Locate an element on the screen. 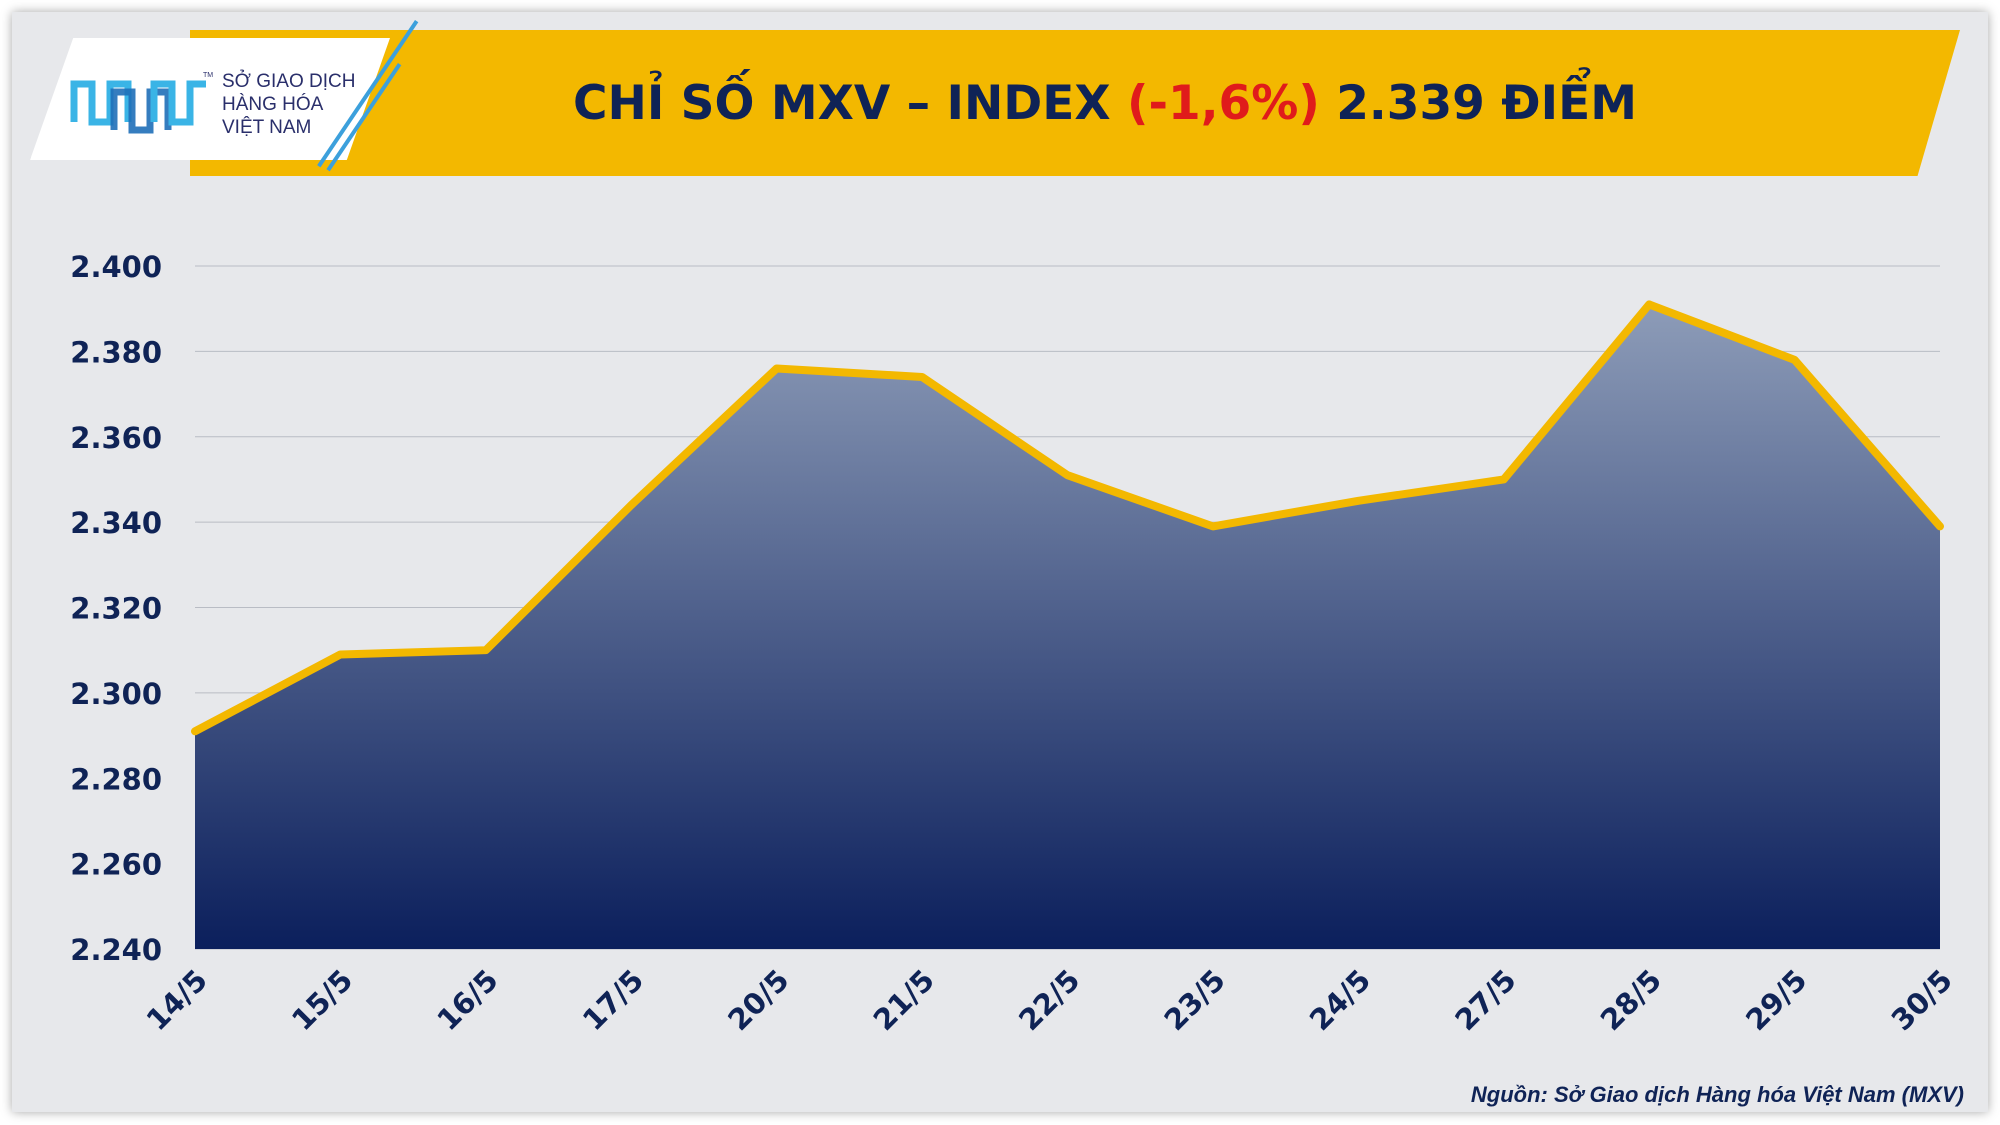  x-tick-label: 27/5 is located at coordinates (1485, 1000).